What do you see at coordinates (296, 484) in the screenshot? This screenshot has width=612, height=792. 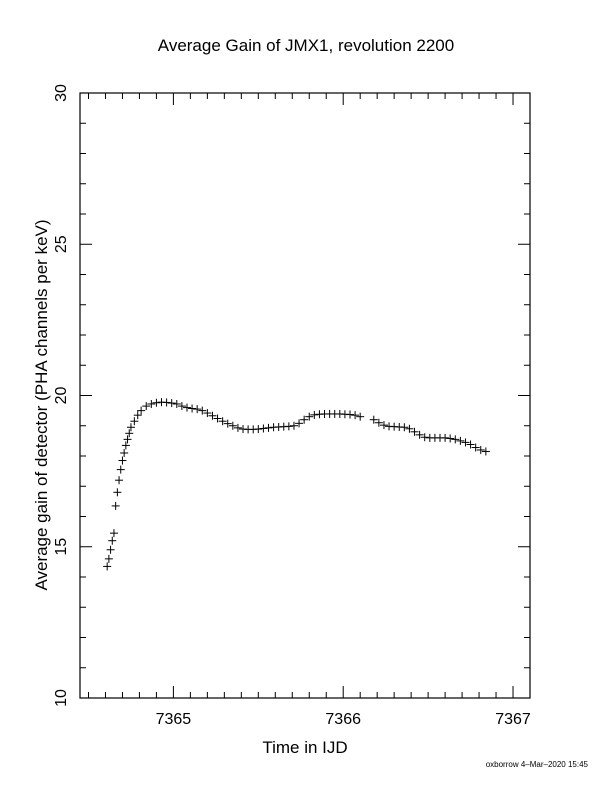 I see `data-points` at bounding box center [296, 484].